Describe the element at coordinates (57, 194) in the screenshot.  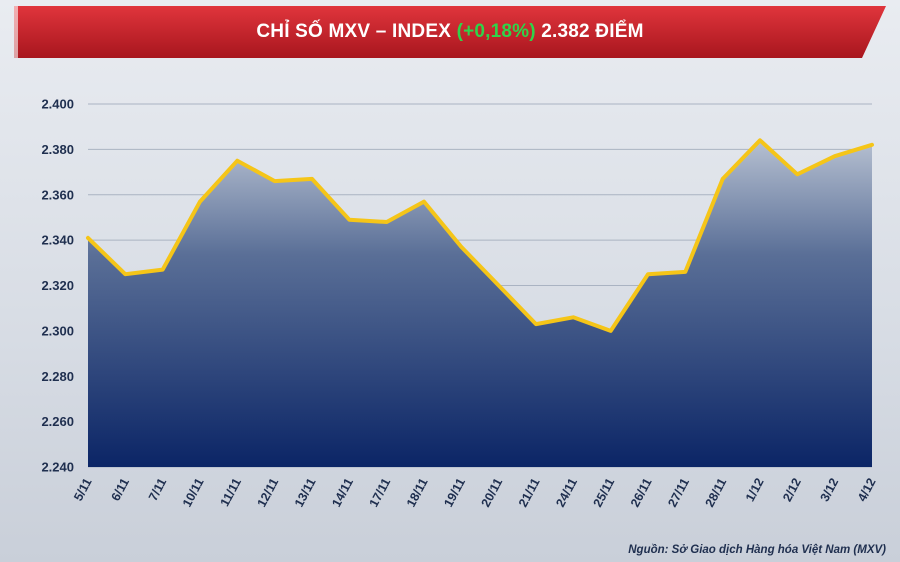
I see `y-tick-label: 2.360` at that location.